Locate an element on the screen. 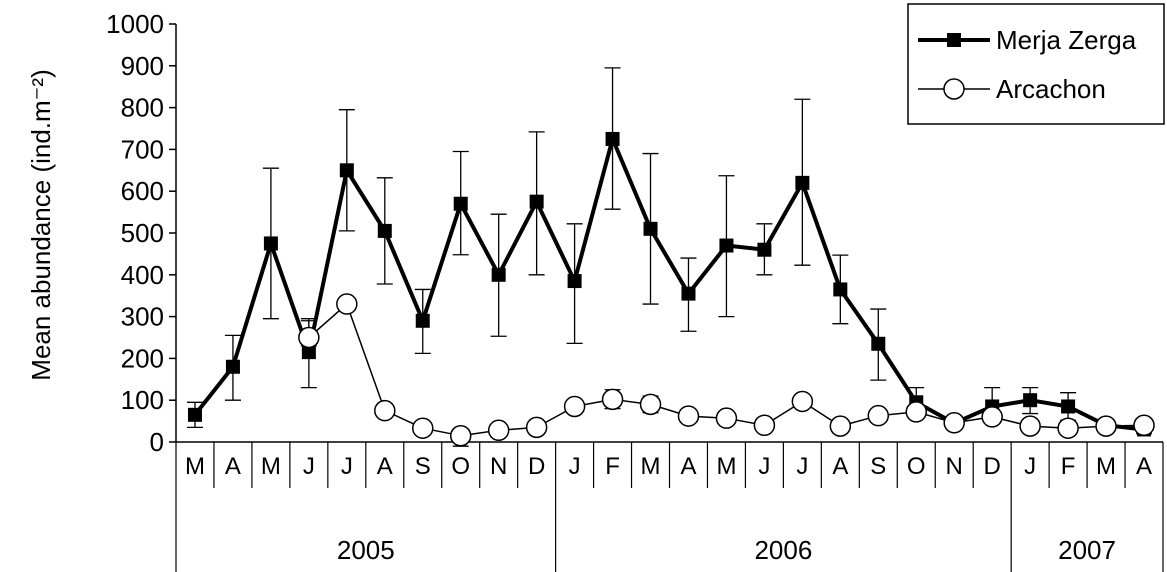 The image size is (1167, 572). y-tick-label: 1000 is located at coordinates (135, 24).